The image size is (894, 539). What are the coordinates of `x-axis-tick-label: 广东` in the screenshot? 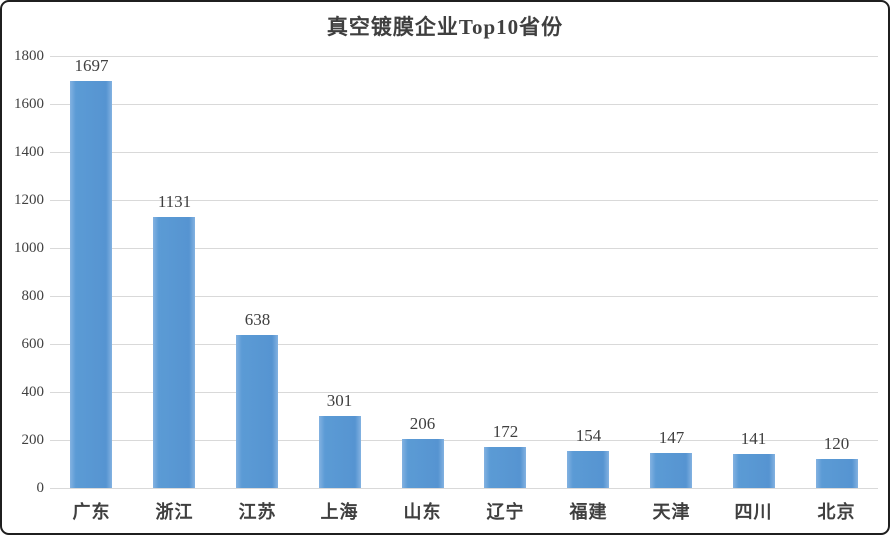 It's located at (91, 512).